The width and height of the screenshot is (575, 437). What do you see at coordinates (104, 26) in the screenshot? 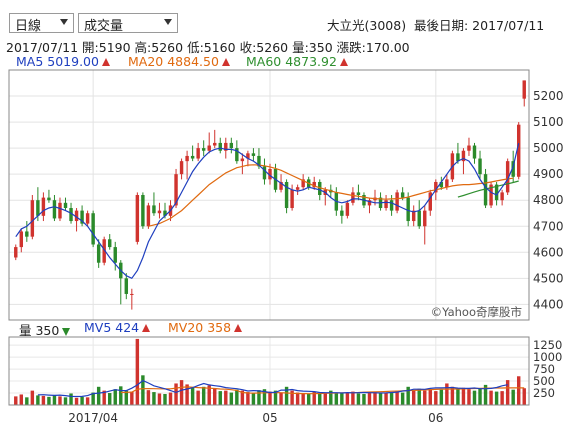
I see `indicator-select-value: 成交量` at bounding box center [104, 26].